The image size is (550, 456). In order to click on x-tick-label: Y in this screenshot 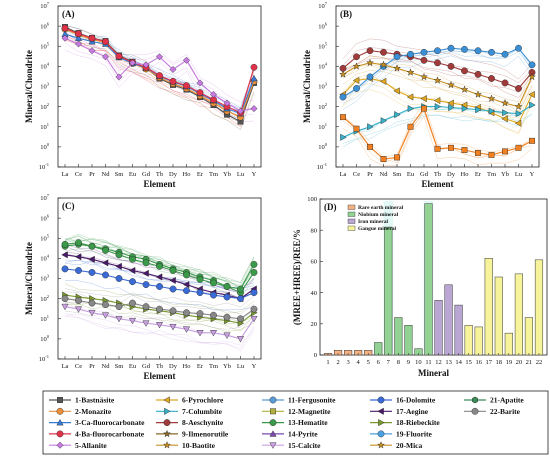, I will do `click(254, 174)`.